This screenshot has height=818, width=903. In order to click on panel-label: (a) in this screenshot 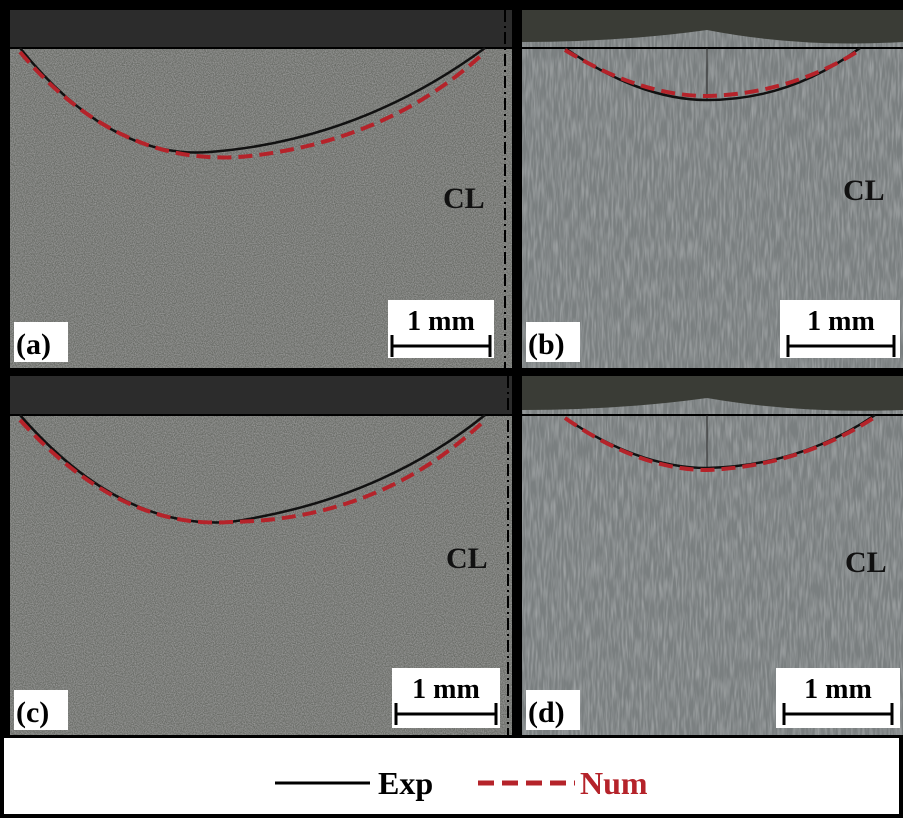, I will do `click(33, 344)`.